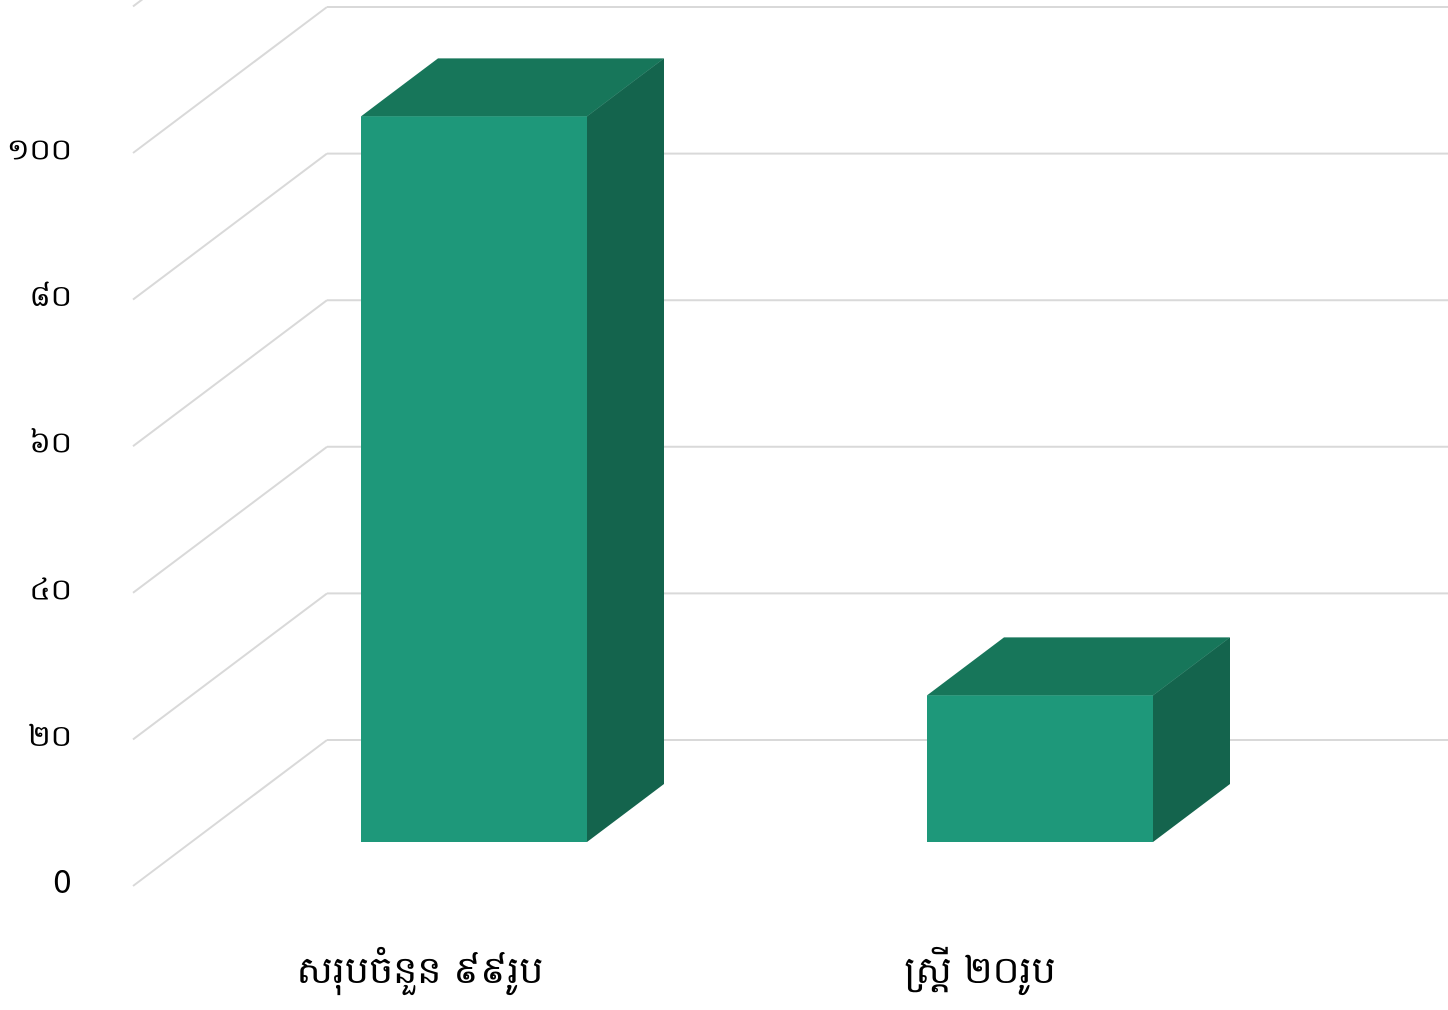 This screenshot has height=1010, width=1448. Describe the element at coordinates (420, 971) in the screenshot. I see `x-category-label: សរុបចំនួន ៩៩រូប` at that location.